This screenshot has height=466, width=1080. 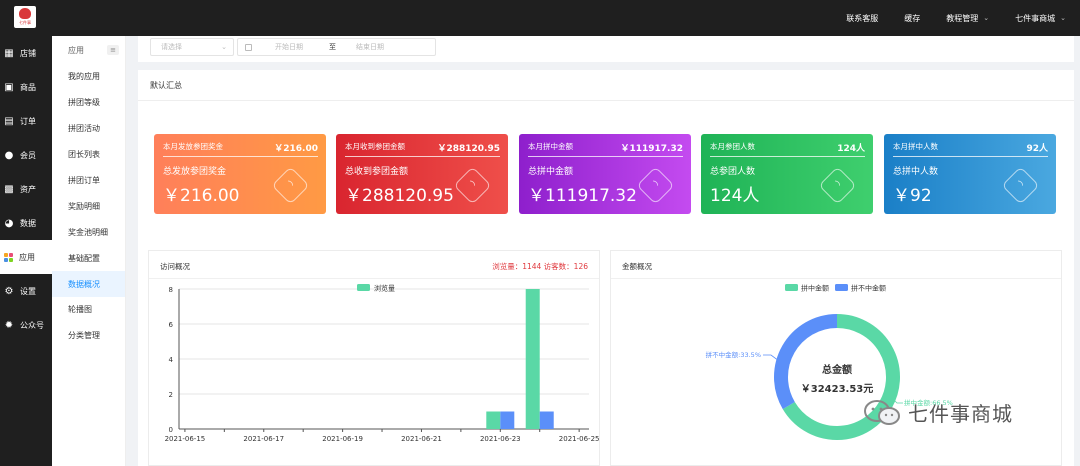 I want to click on subitem-reward-details: 奖励明细, so click(x=84, y=206).